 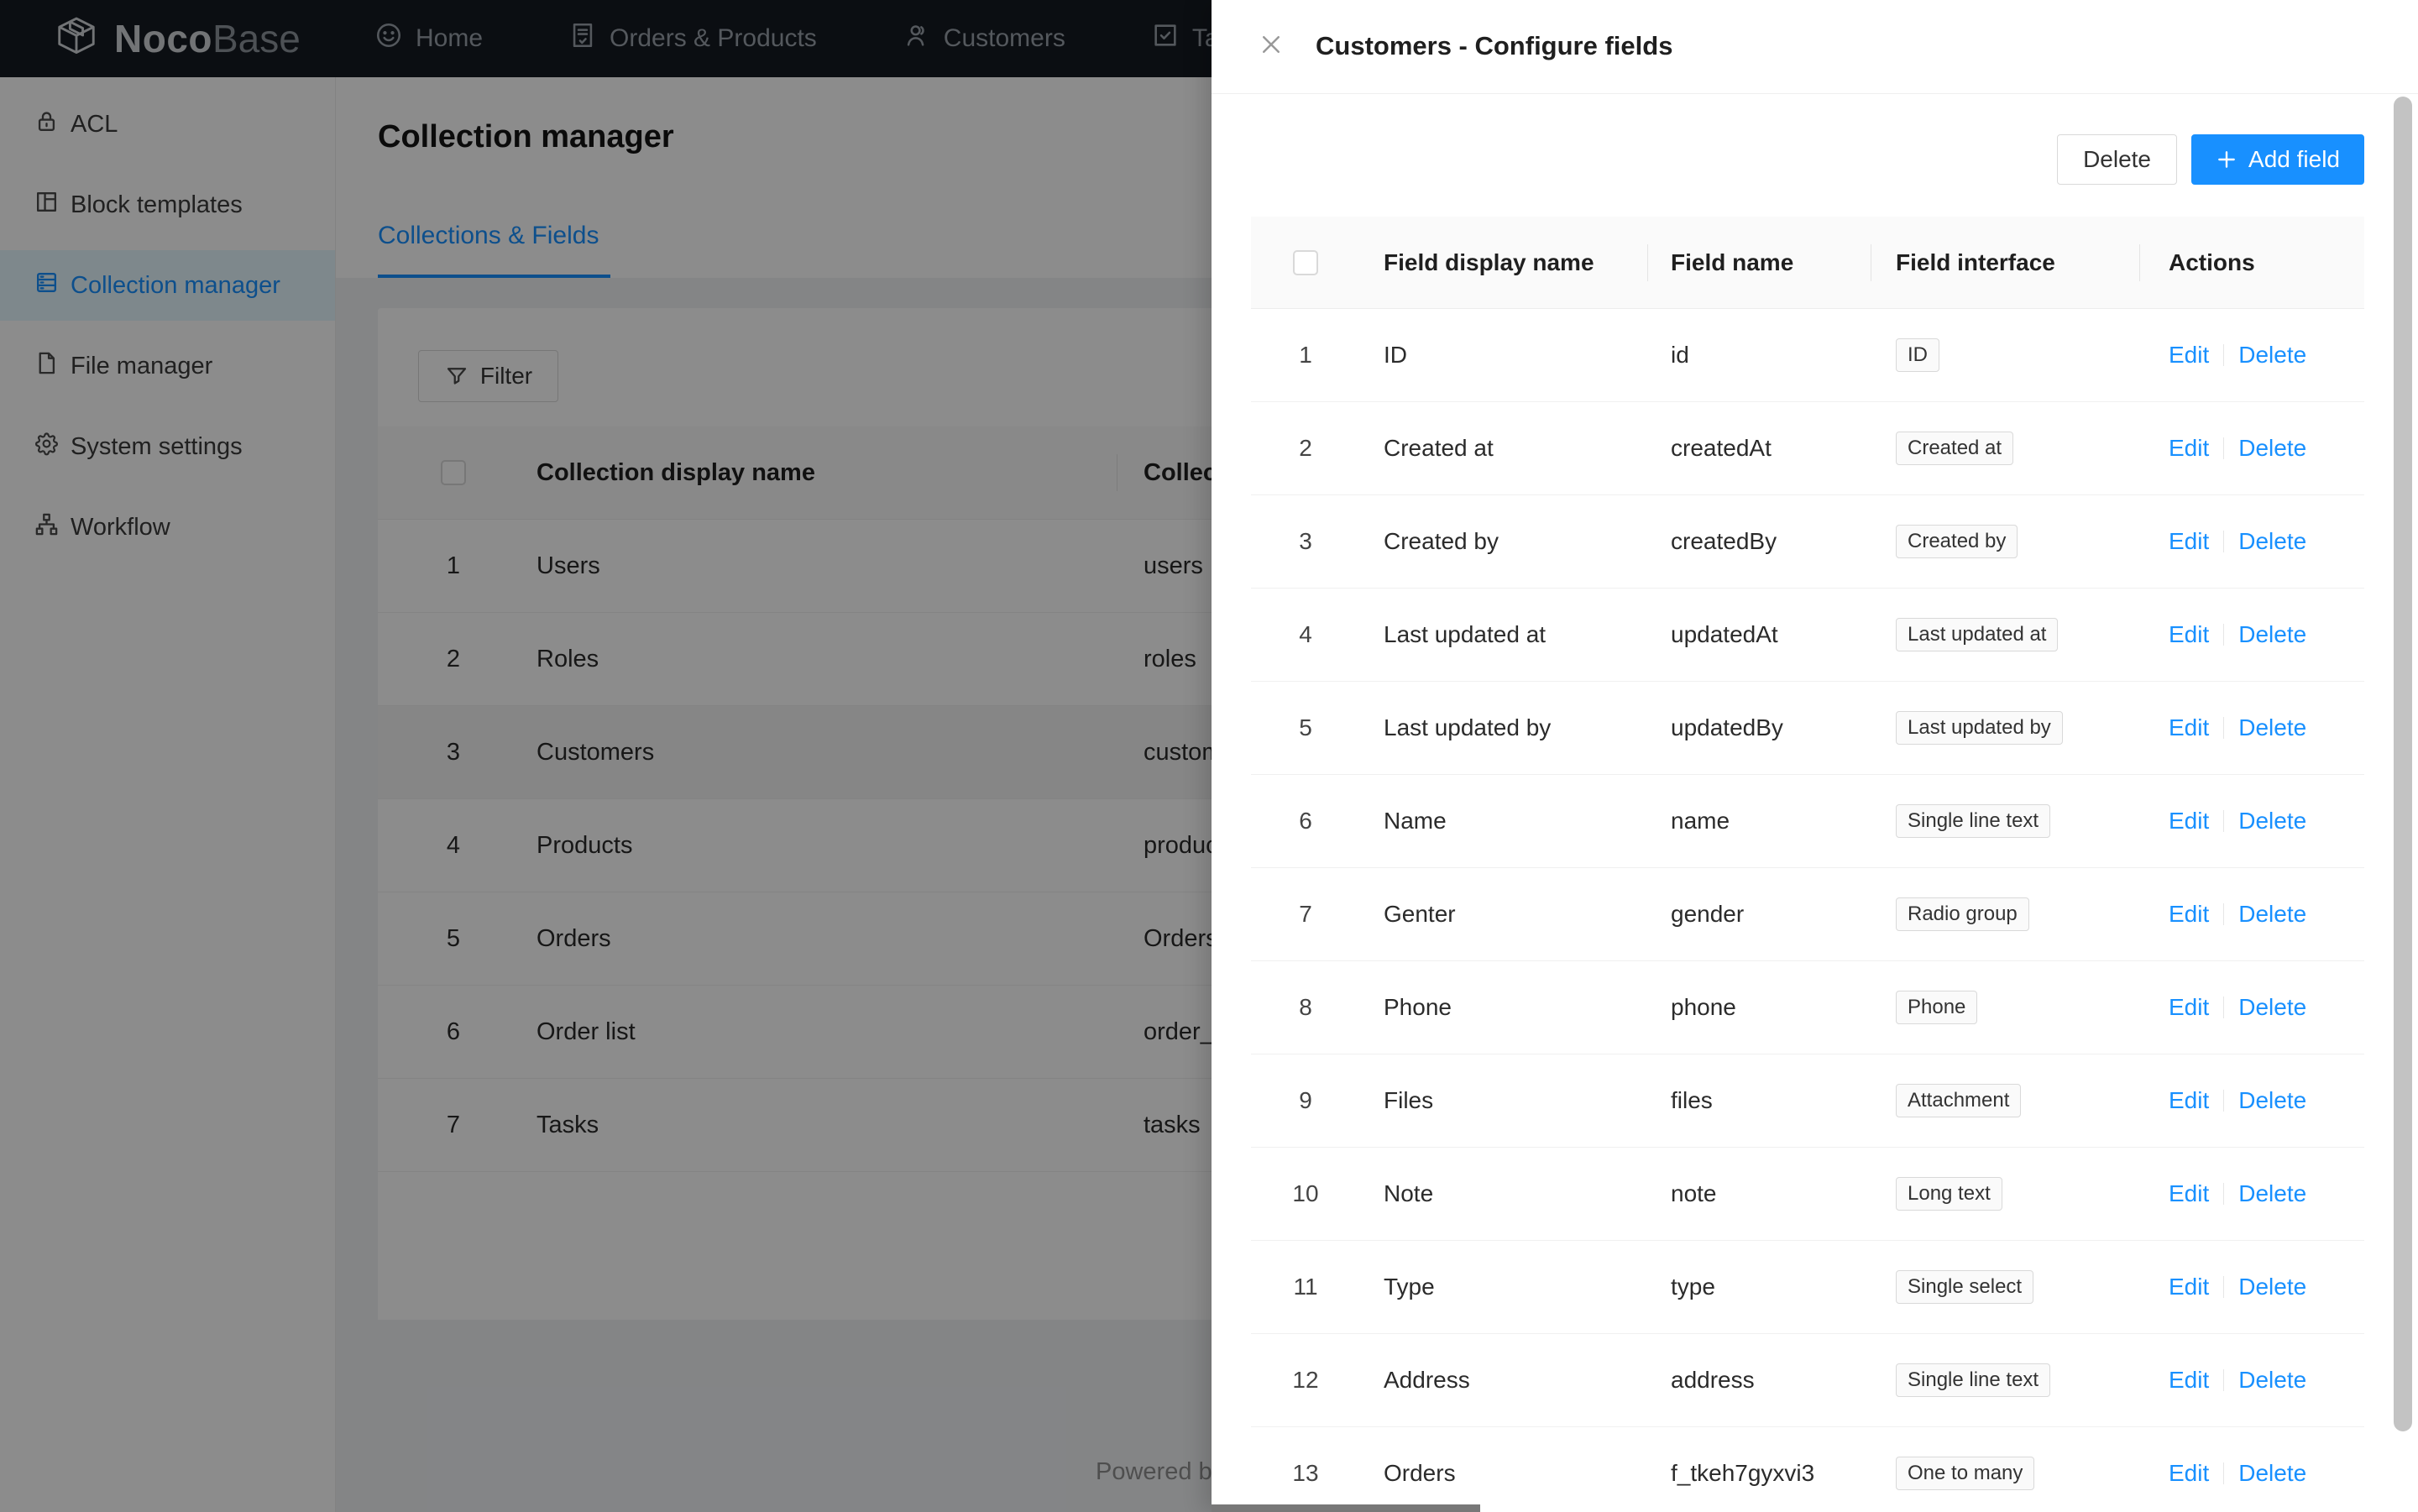 I want to click on add-field-button: Add field, so click(x=2277, y=159).